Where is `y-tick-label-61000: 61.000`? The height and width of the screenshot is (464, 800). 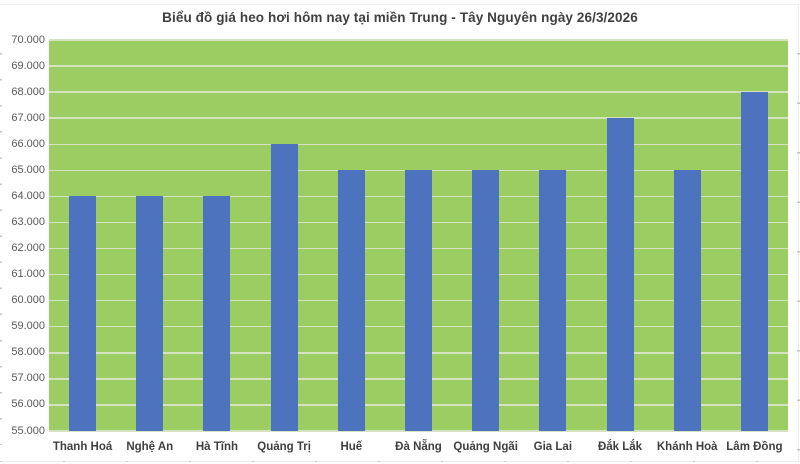 y-tick-label-61000: 61.000 is located at coordinates (28, 274).